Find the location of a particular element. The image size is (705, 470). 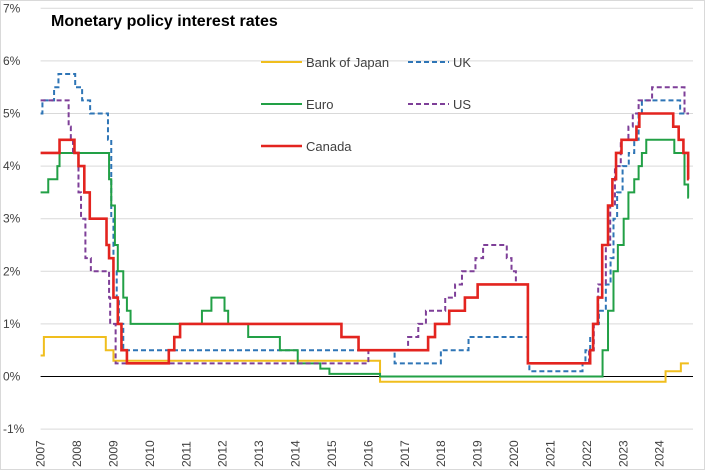

x-tick-label: 2007 is located at coordinates (41, 453).